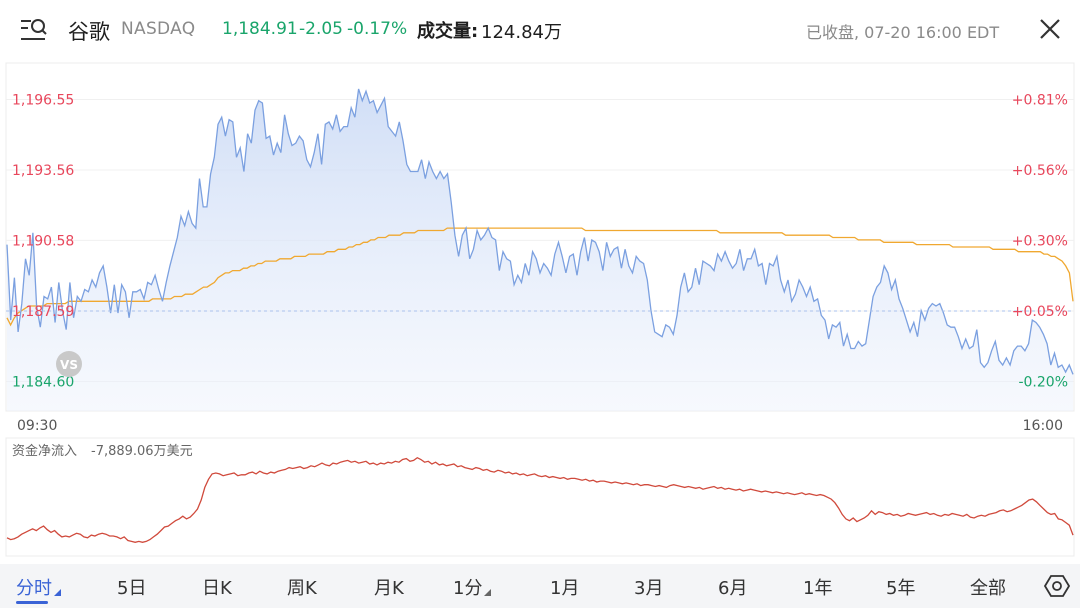  What do you see at coordinates (33, 30) in the screenshot?
I see `menu-search-icon` at bounding box center [33, 30].